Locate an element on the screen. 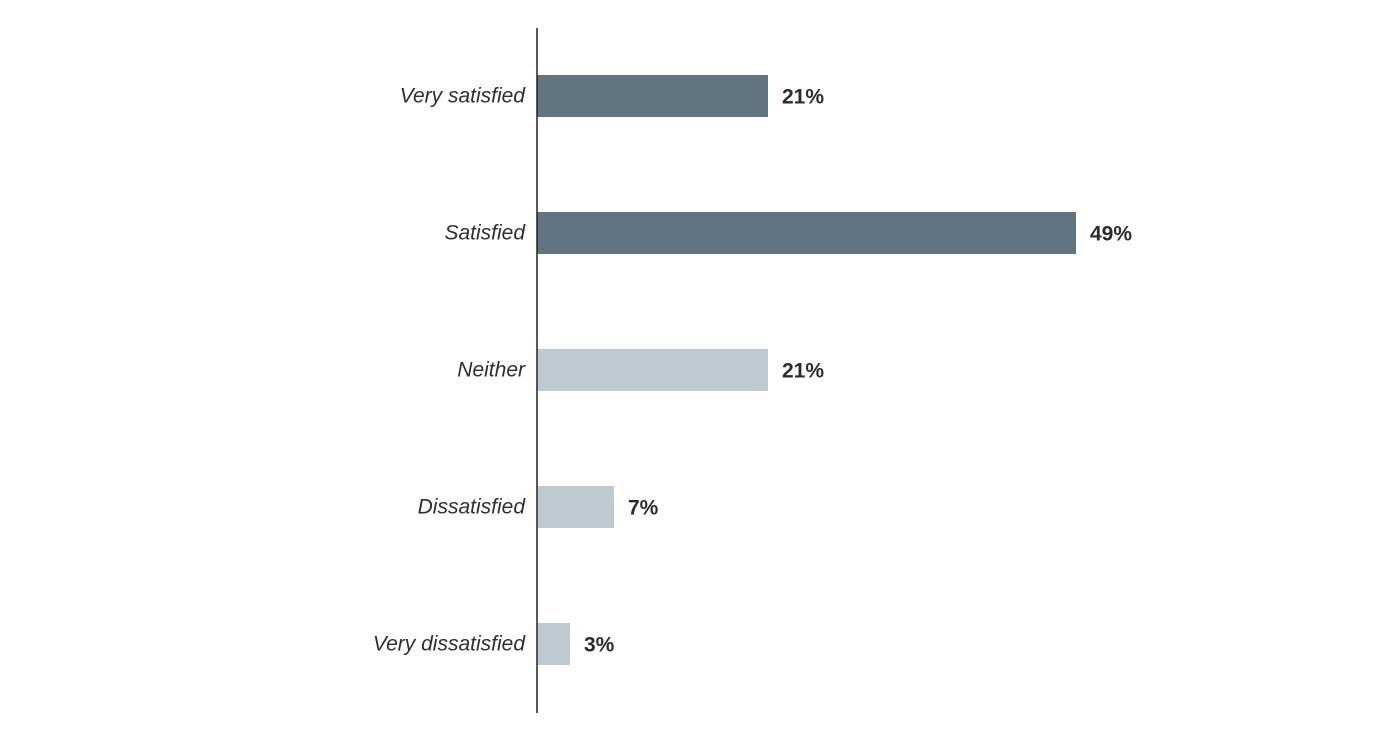  bar-neither is located at coordinates (652, 370).